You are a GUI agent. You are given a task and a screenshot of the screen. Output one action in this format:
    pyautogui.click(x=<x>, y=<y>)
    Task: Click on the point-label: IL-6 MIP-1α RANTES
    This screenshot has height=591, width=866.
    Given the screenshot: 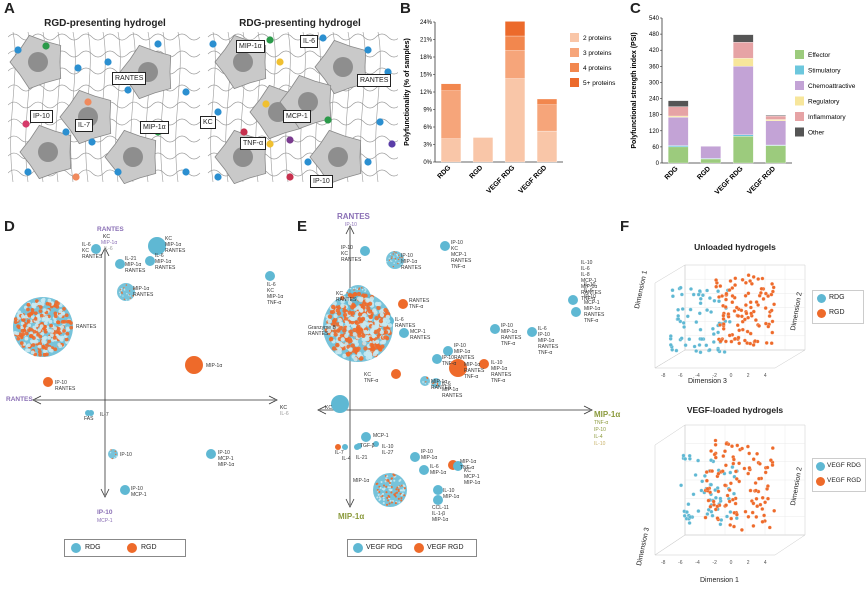 What is the action you would take?
    pyautogui.click(x=165, y=262)
    